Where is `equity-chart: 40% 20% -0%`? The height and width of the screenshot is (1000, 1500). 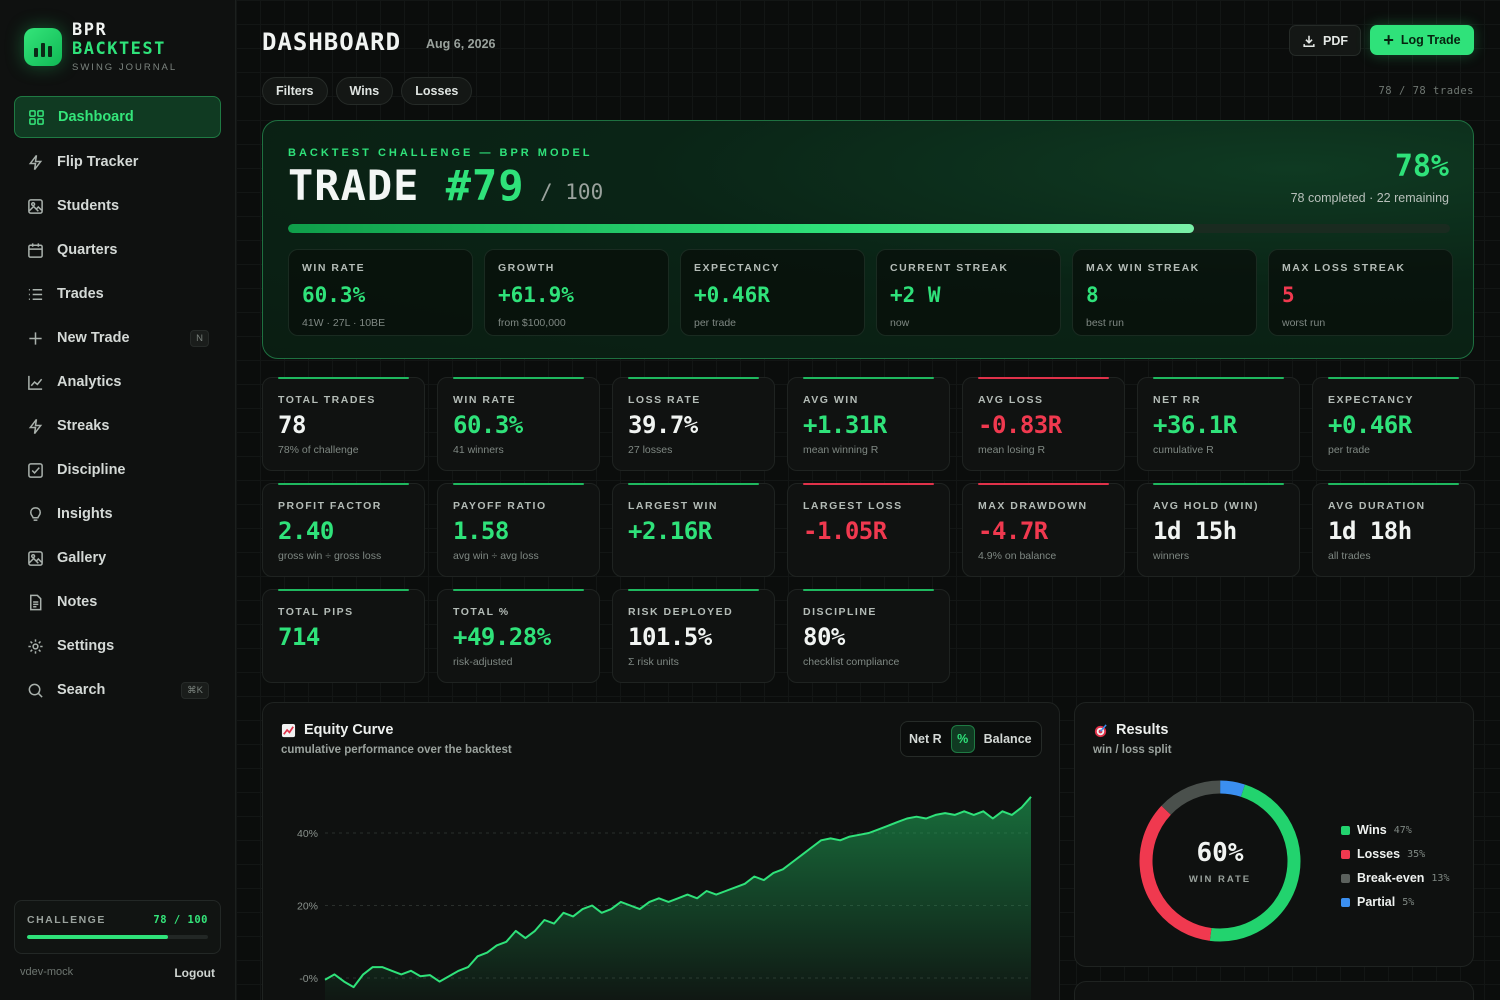
equity-chart: 40% 20% -0% is located at coordinates (664, 898).